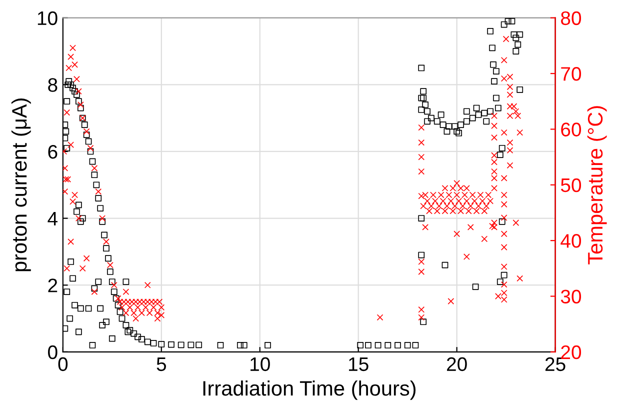  I want to click on x-tick-label: 10, so click(260, 364).